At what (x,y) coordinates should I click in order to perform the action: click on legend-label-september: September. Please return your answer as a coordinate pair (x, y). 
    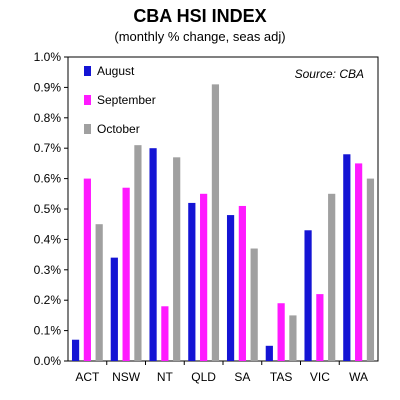
    Looking at the image, I should click on (126, 100).